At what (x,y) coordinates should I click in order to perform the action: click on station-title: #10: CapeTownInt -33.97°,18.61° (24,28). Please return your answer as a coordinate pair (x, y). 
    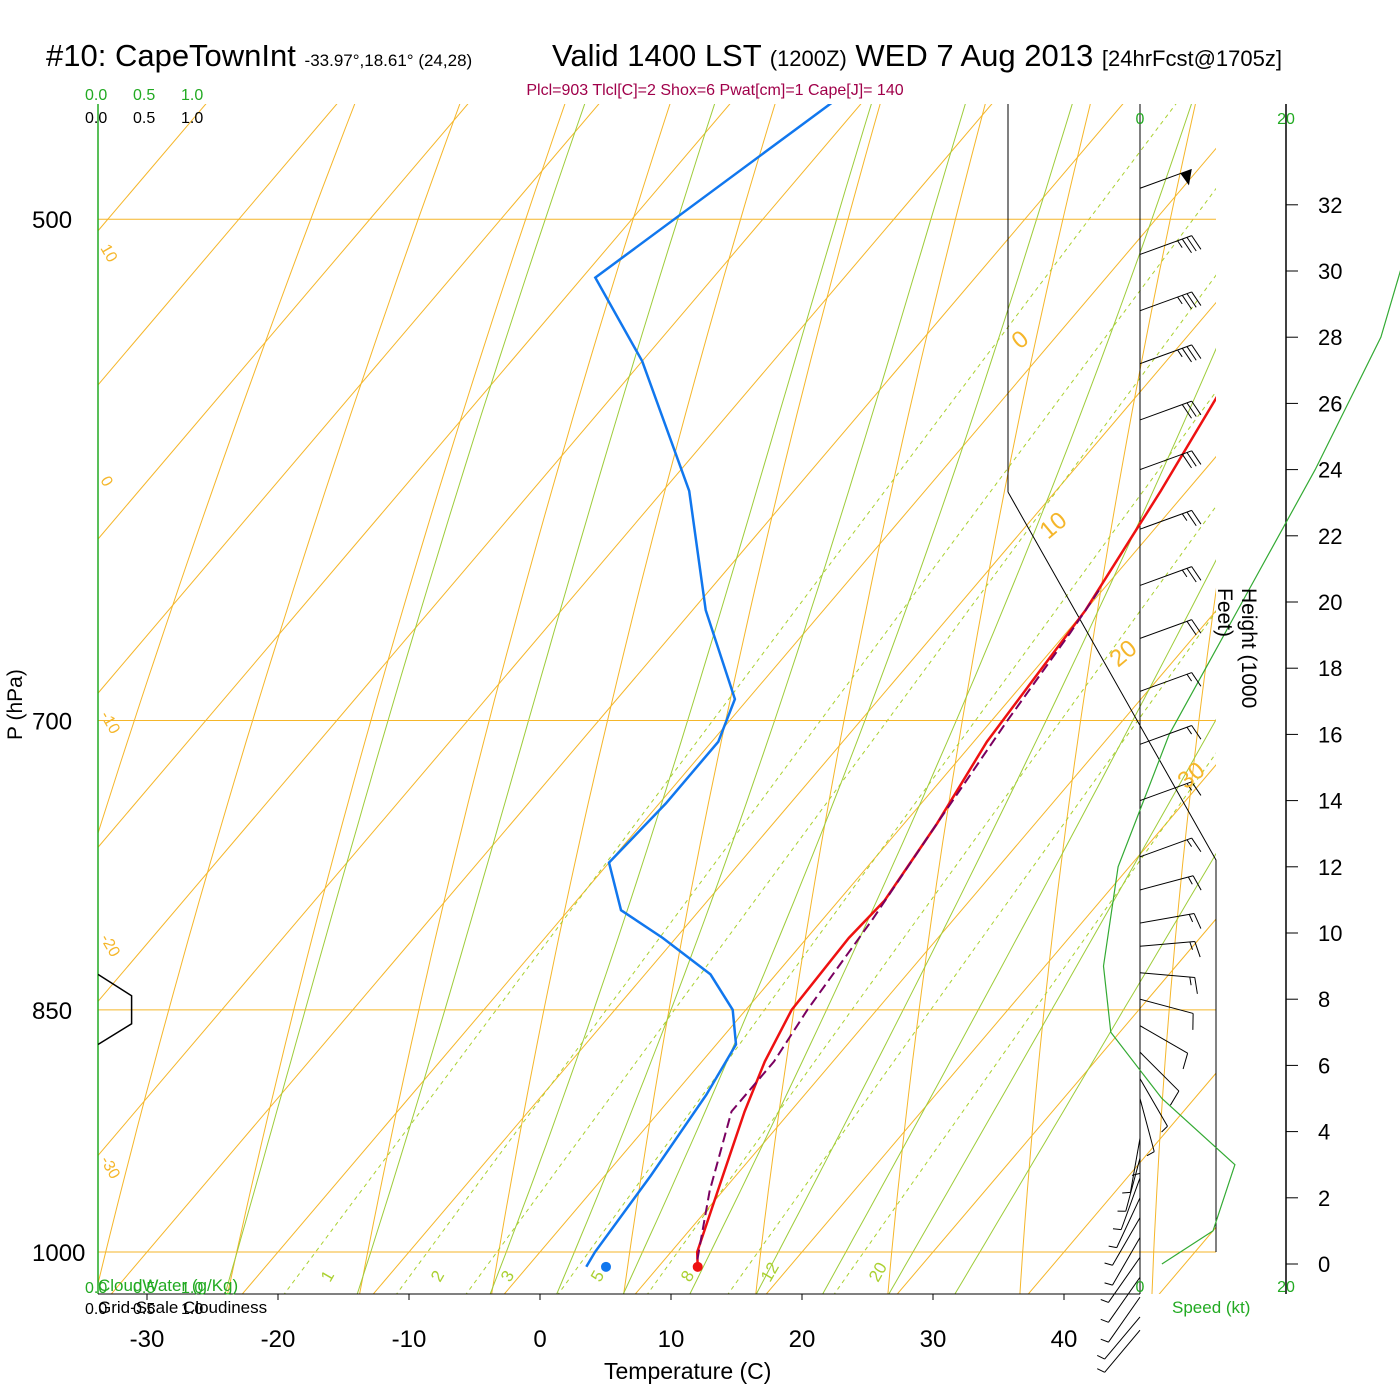
    Looking at the image, I should click on (259, 56).